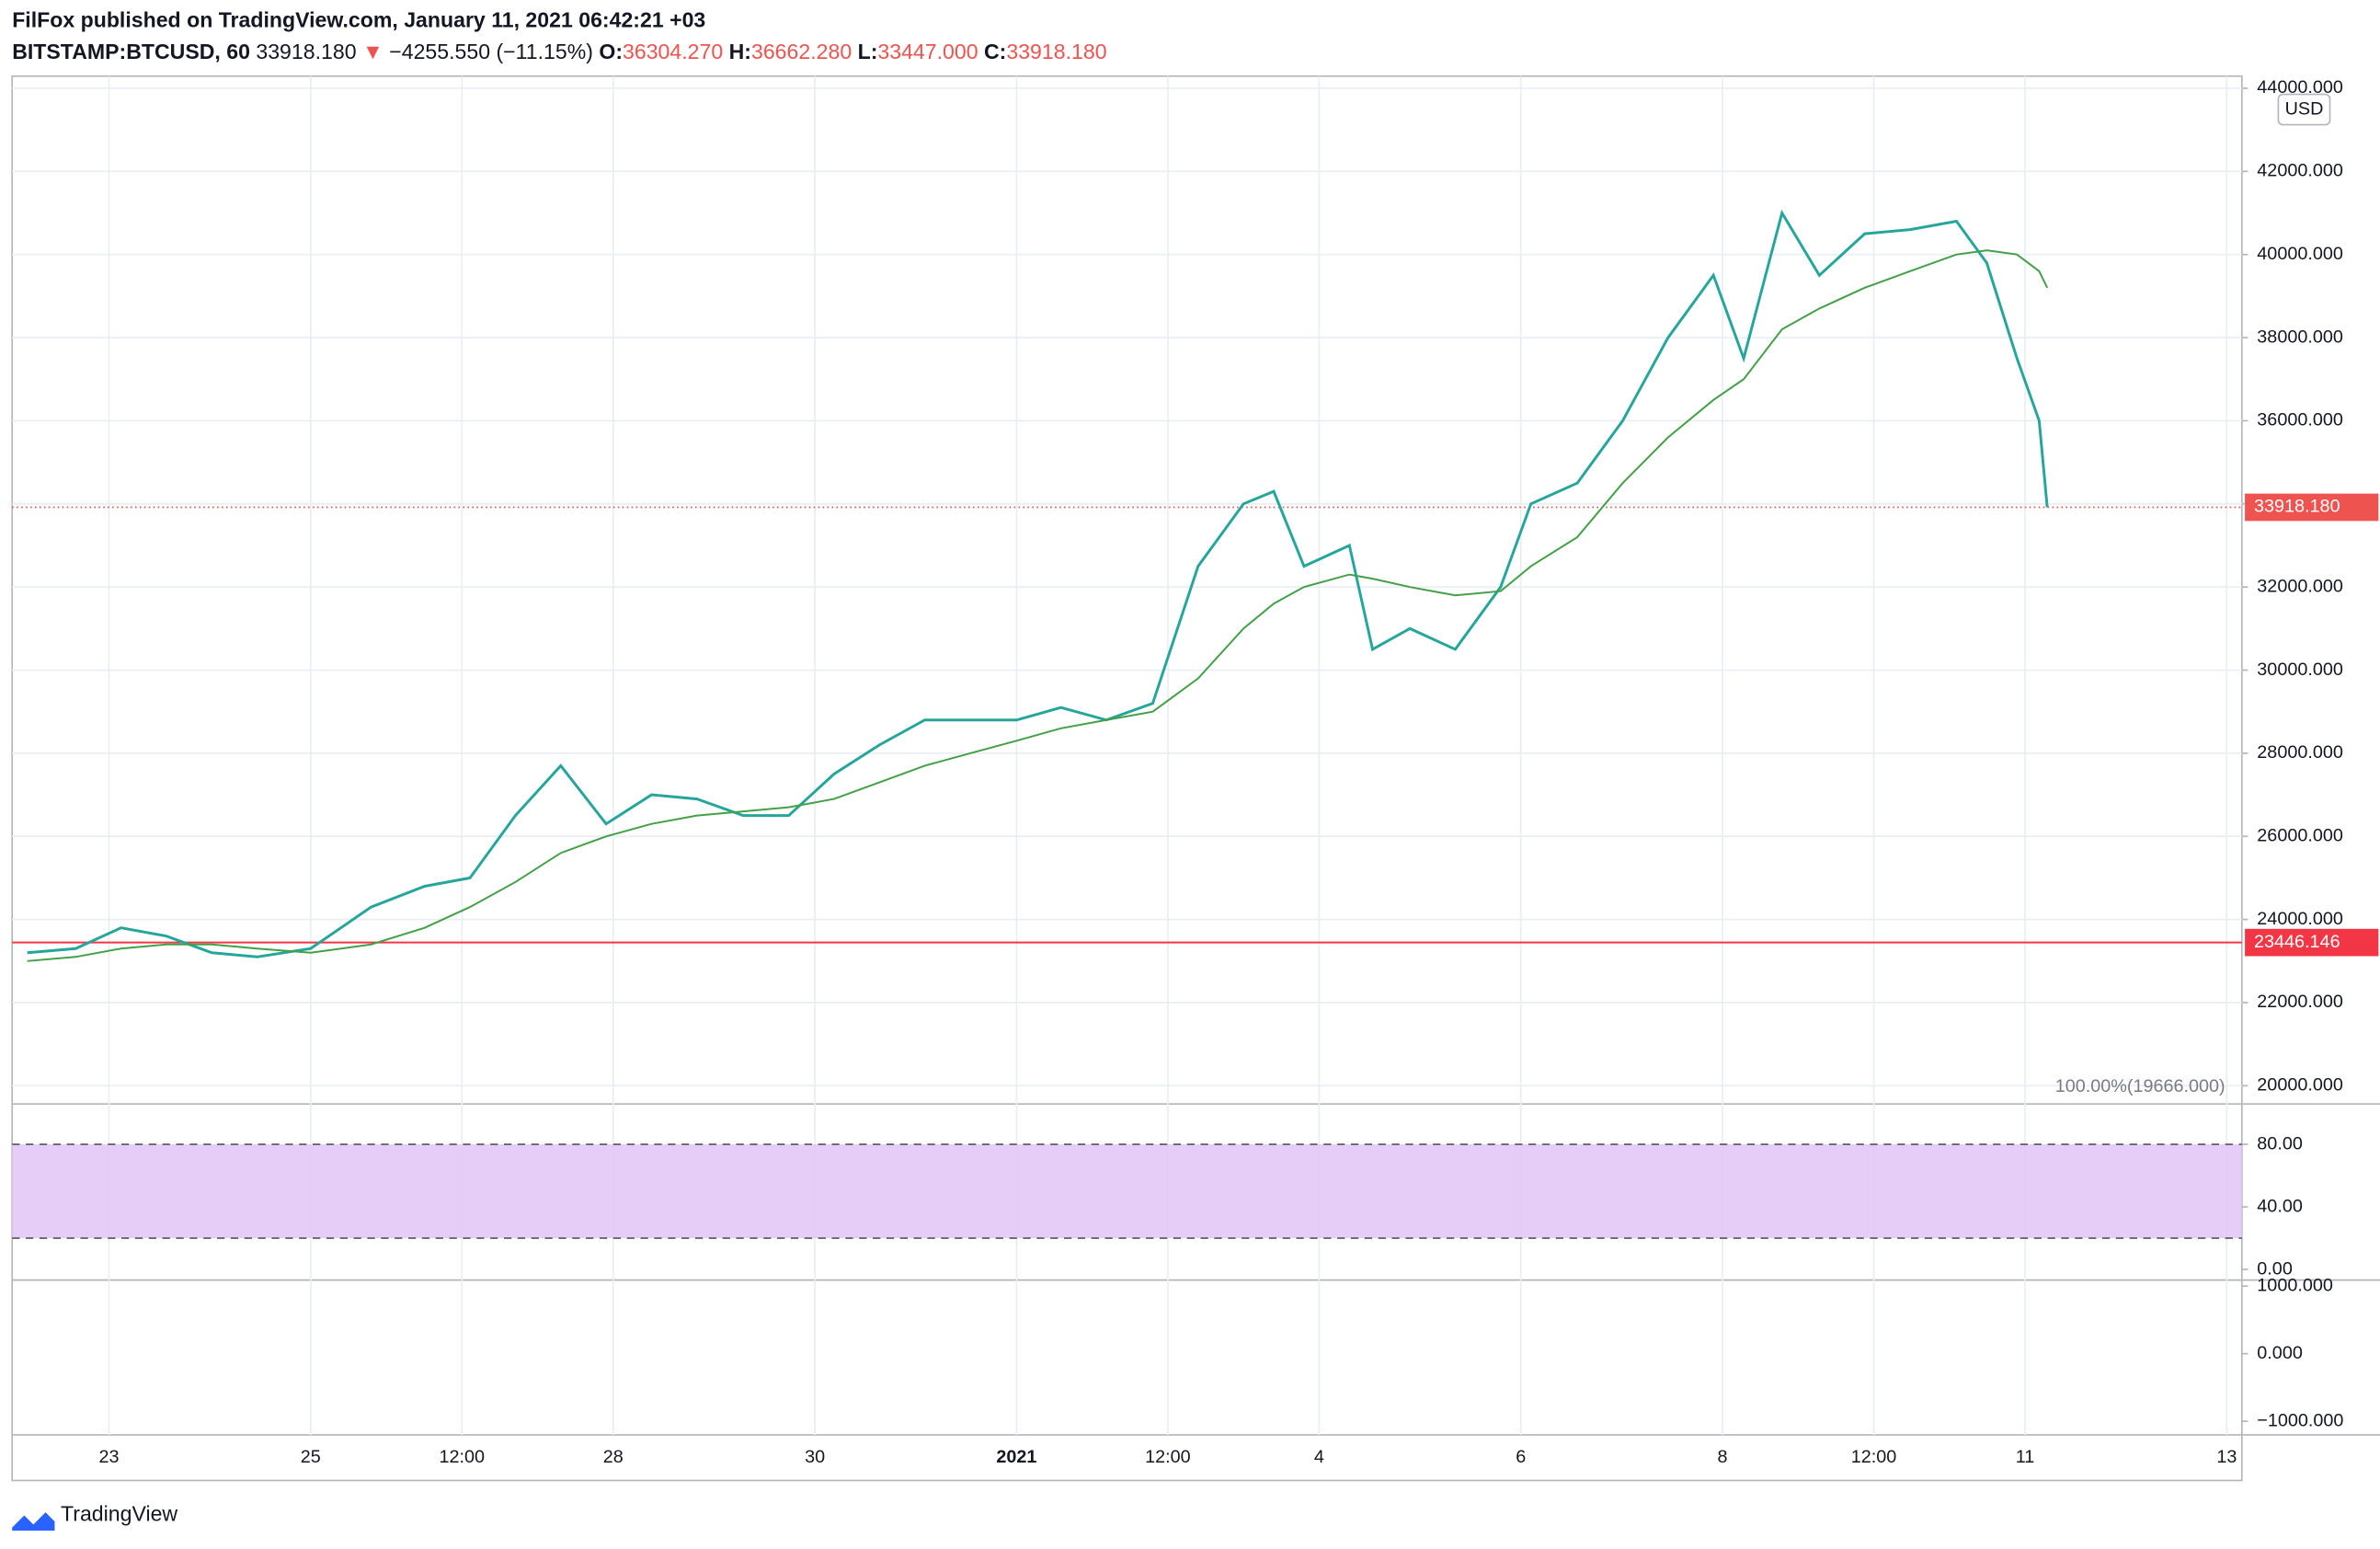 The image size is (2380, 1549). Describe the element at coordinates (2140, 1086) in the screenshot. I see `volume-note: 100.00%(19666.000)` at that location.